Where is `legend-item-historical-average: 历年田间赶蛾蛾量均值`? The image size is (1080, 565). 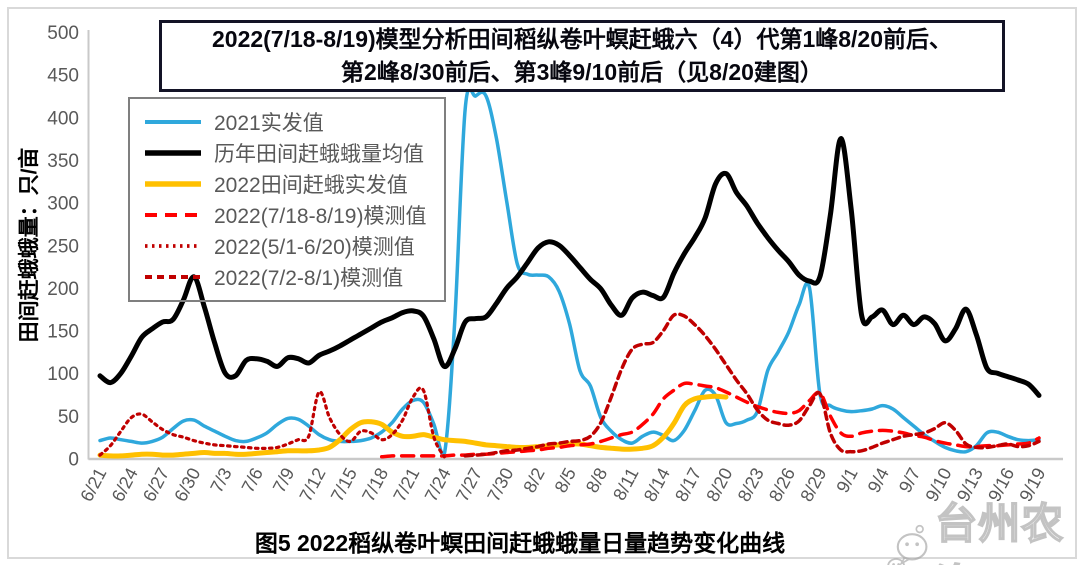 legend-item-historical-average: 历年田间赶蛾蛾量均值 is located at coordinates (292, 153).